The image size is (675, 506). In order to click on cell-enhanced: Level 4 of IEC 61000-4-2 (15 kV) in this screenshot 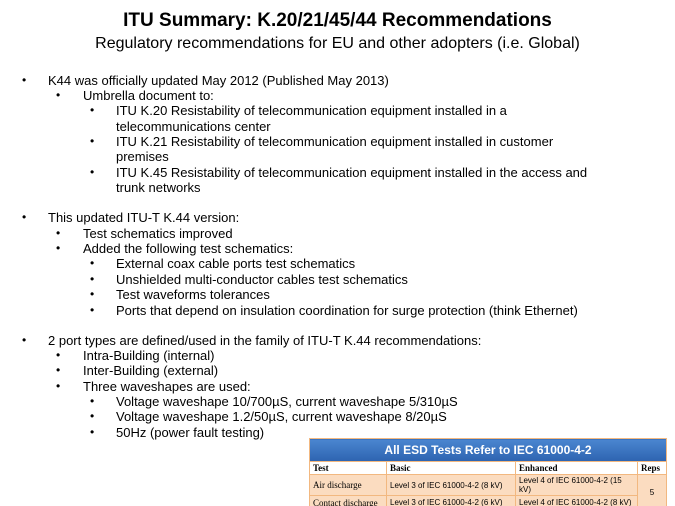, I will do `click(576, 485)`.